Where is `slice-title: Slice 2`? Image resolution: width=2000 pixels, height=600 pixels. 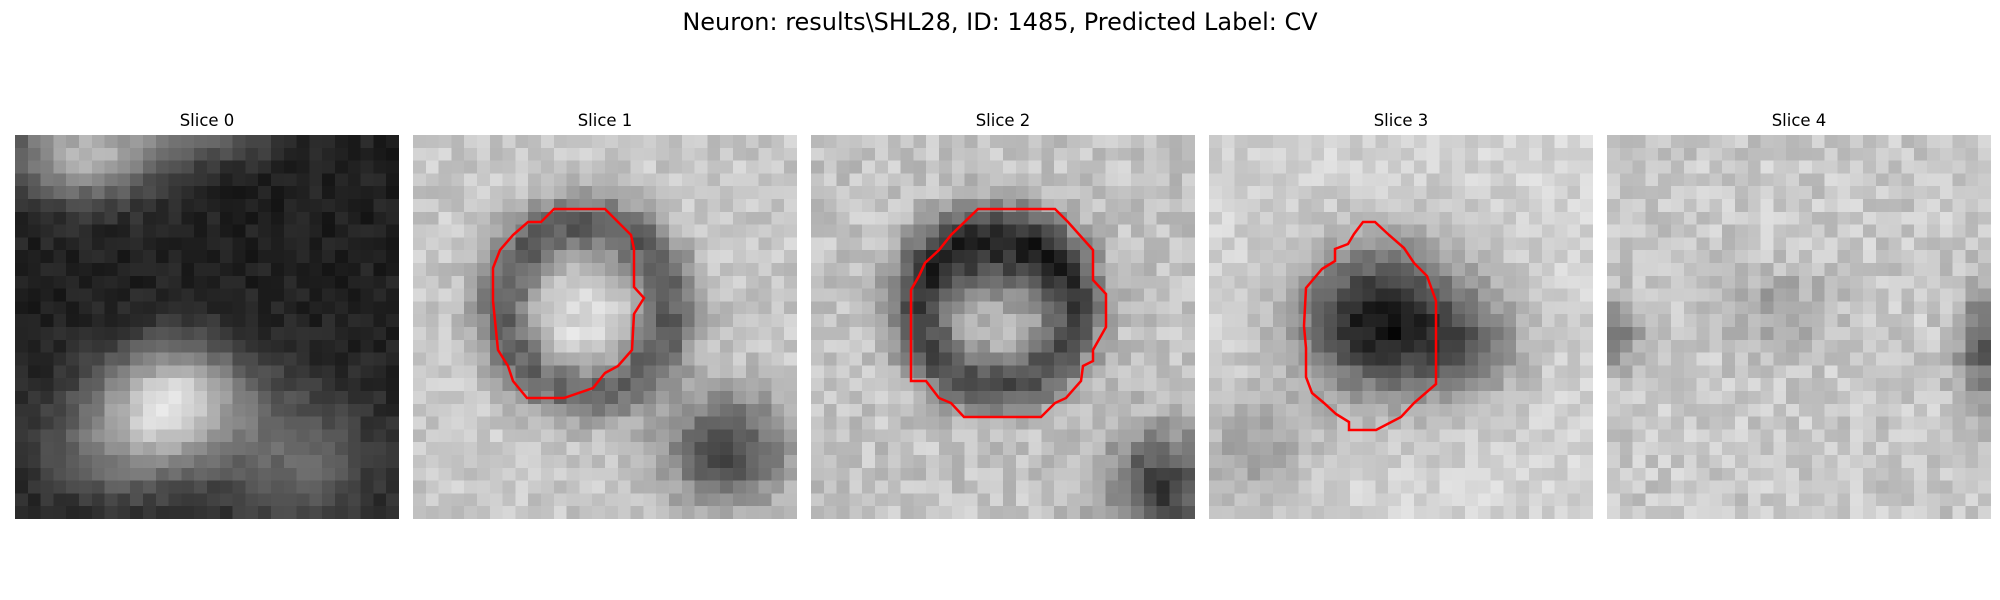
slice-title: Slice 2 is located at coordinates (1003, 120).